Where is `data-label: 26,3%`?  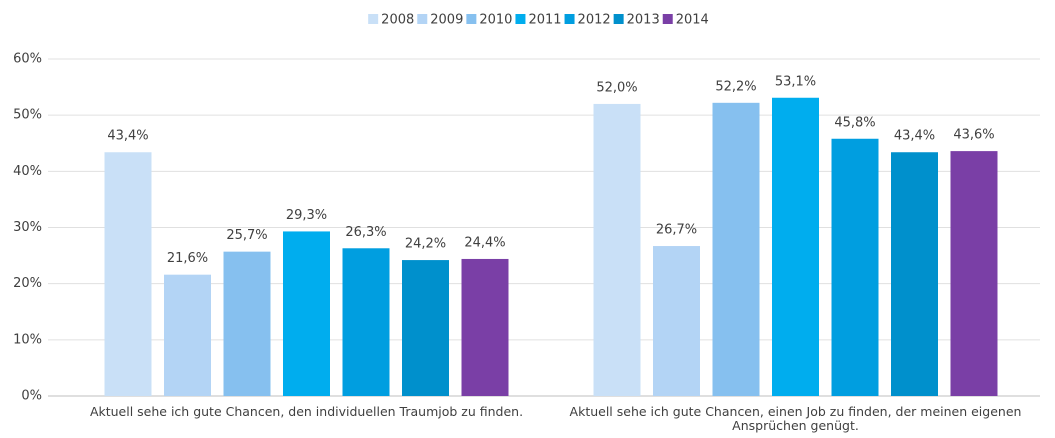 data-label: 26,3% is located at coordinates (365, 232).